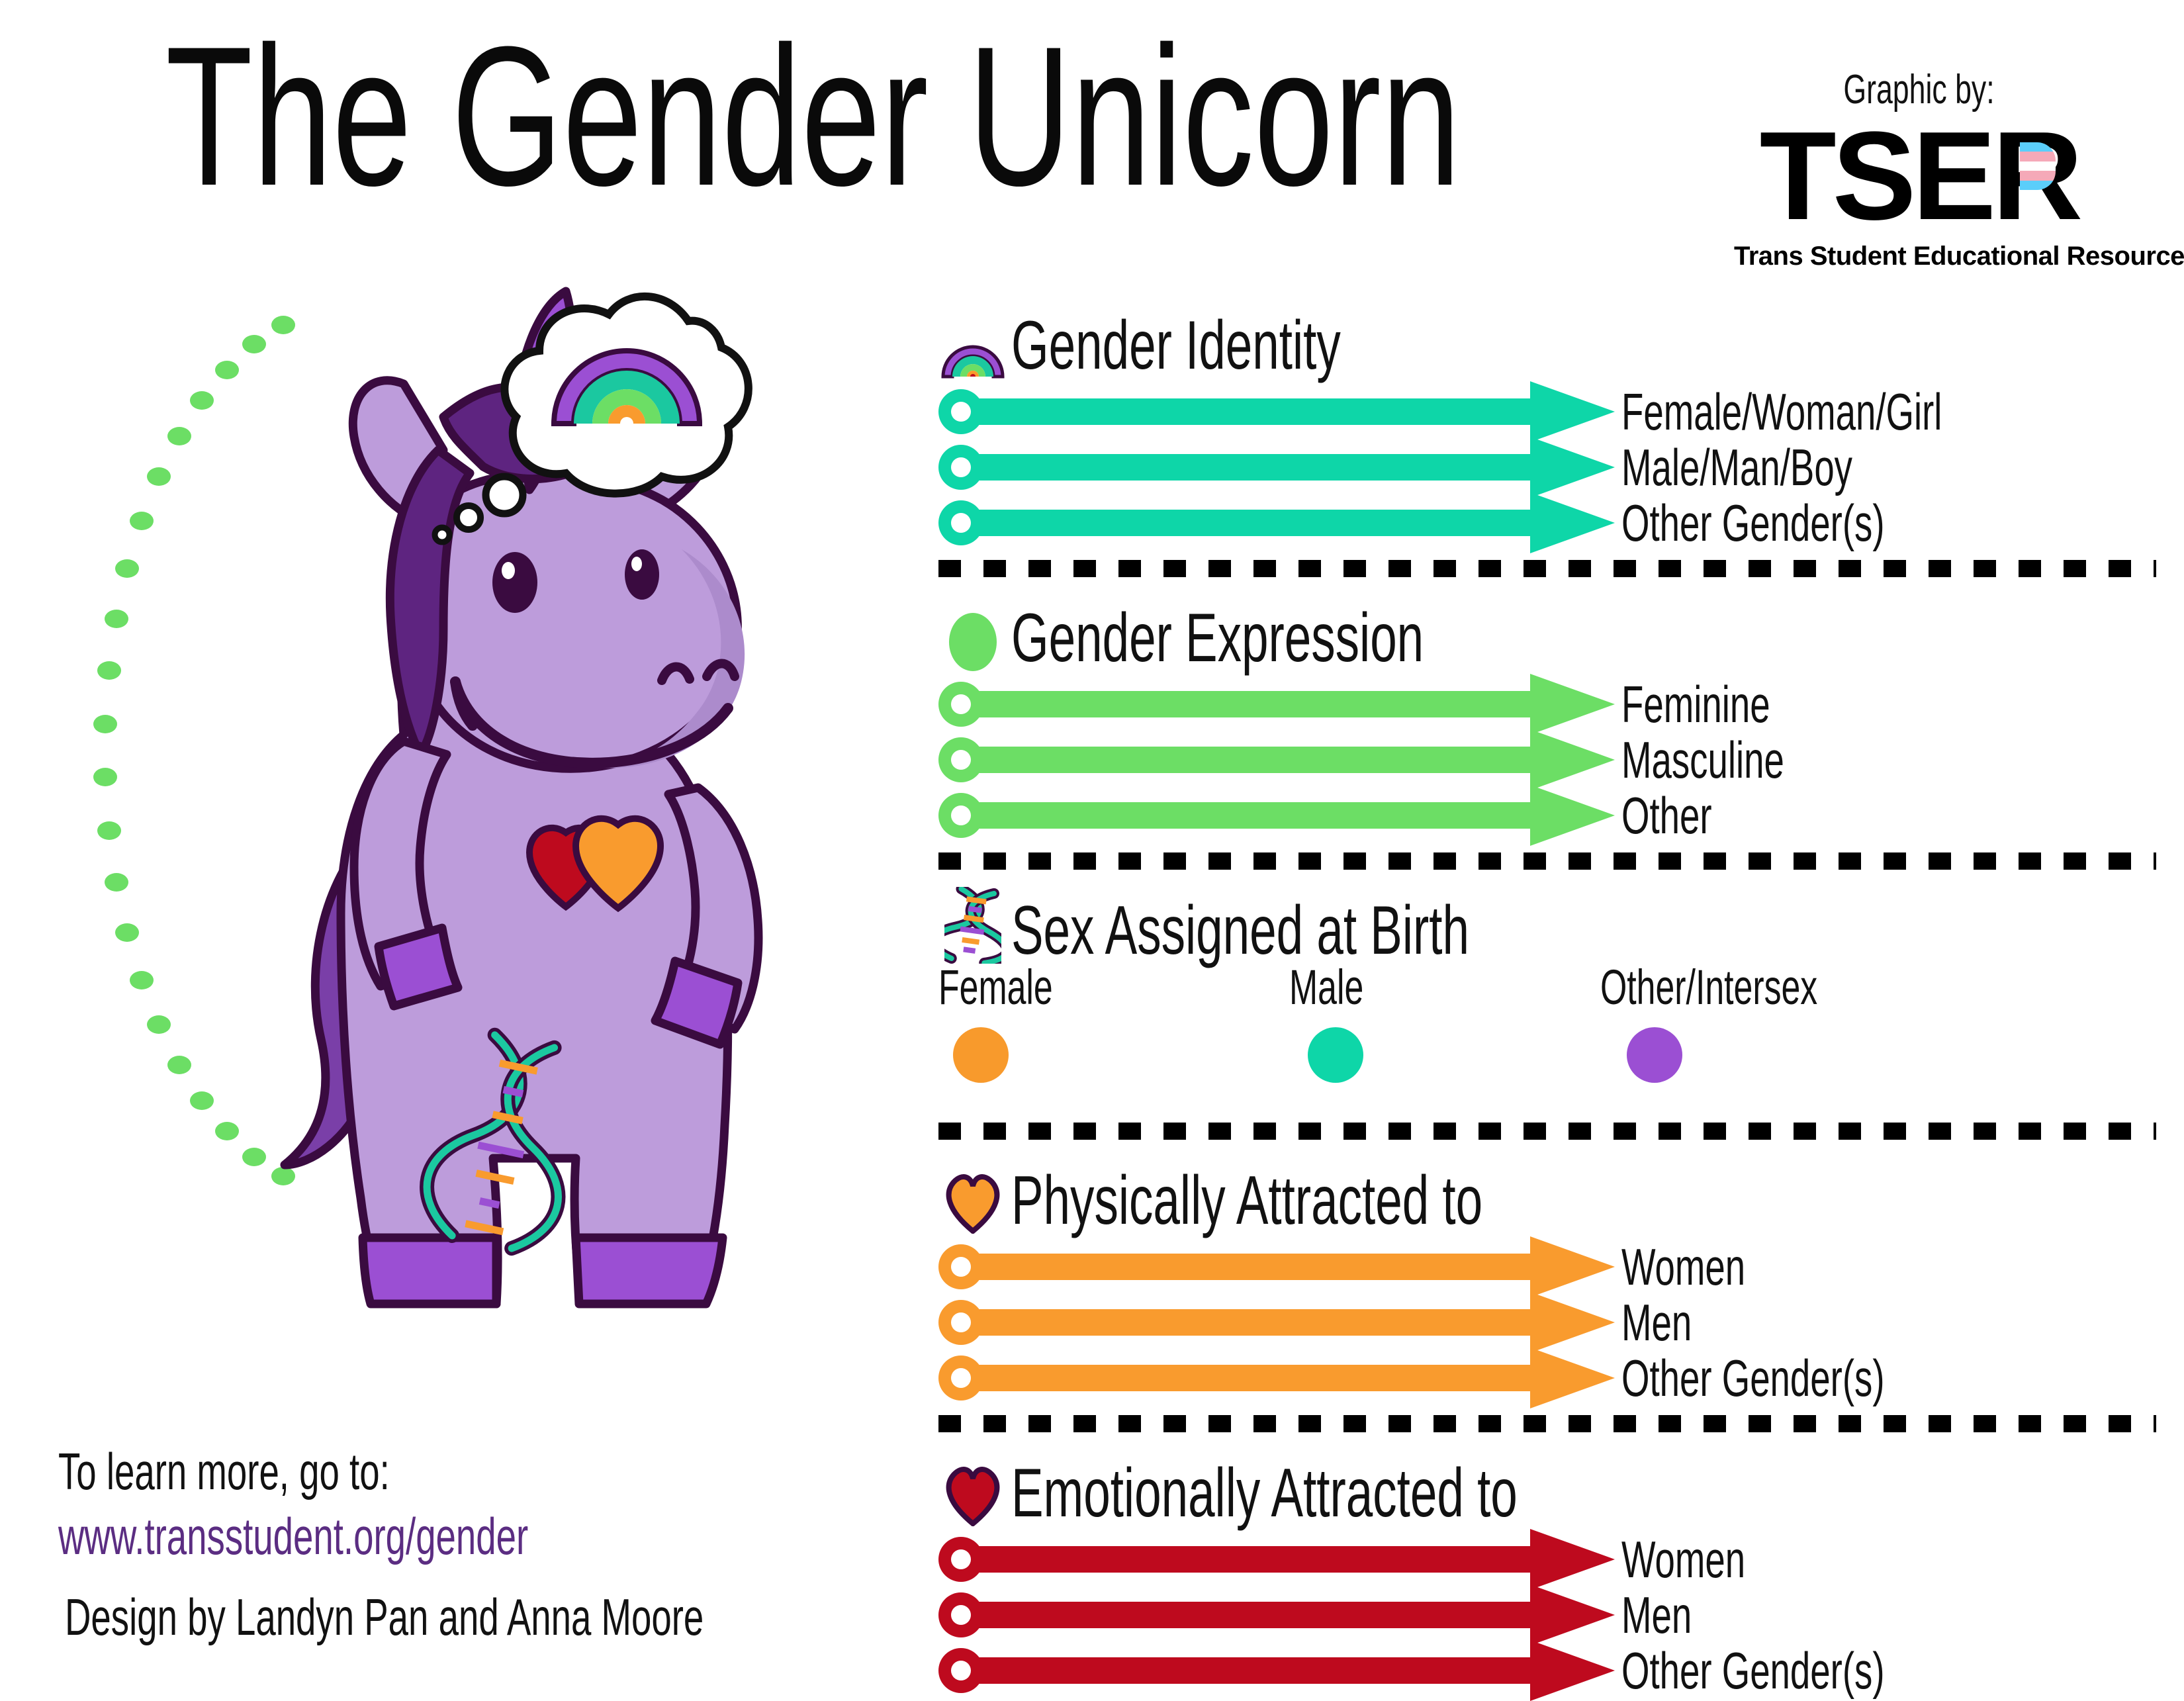 The image size is (2184, 1701). I want to click on thought-bubble-icon, so click(592, 418).